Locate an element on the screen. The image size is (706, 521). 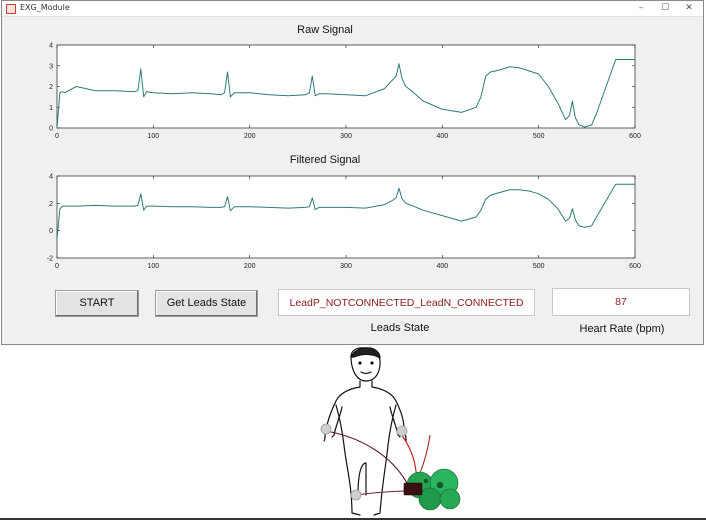
raw-x-tick-label: 400 is located at coordinates (442, 136).